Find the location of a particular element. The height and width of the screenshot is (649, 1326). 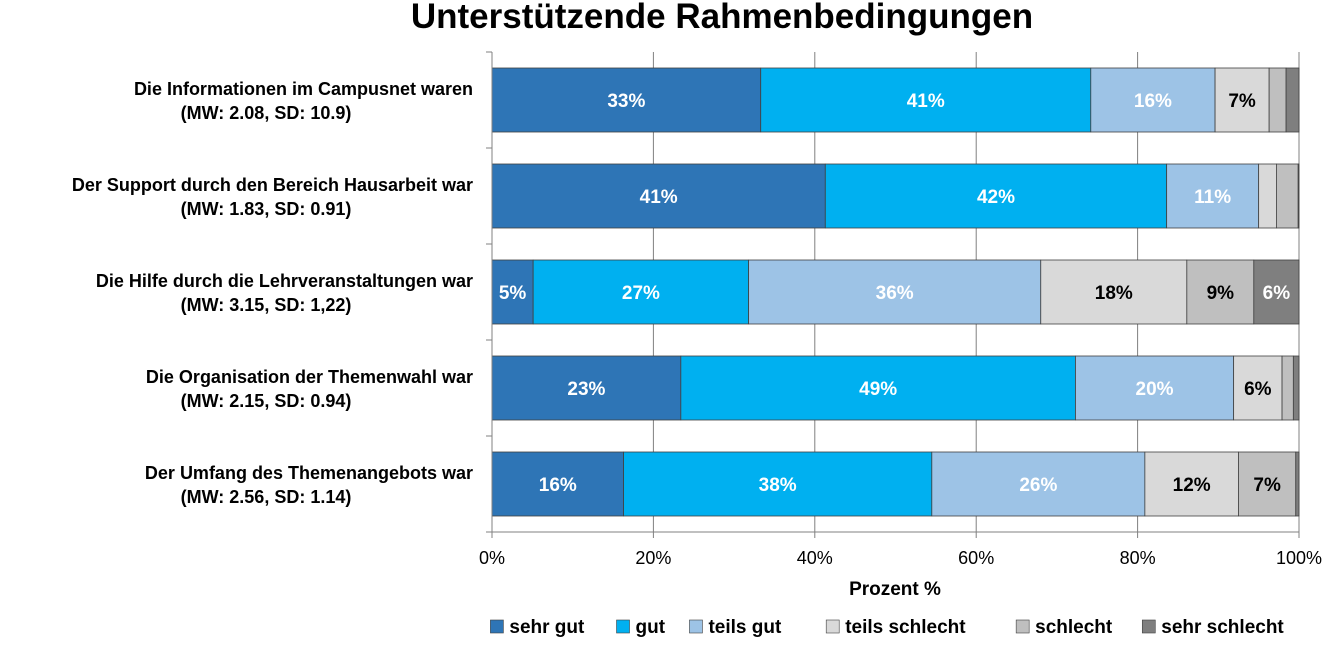

data-label: 23% is located at coordinates (586, 389).